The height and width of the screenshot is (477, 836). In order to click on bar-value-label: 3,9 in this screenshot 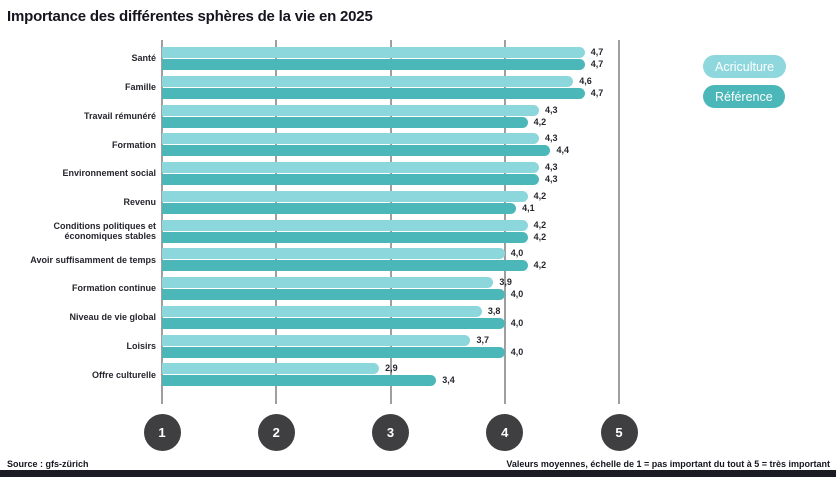, I will do `click(505, 282)`.